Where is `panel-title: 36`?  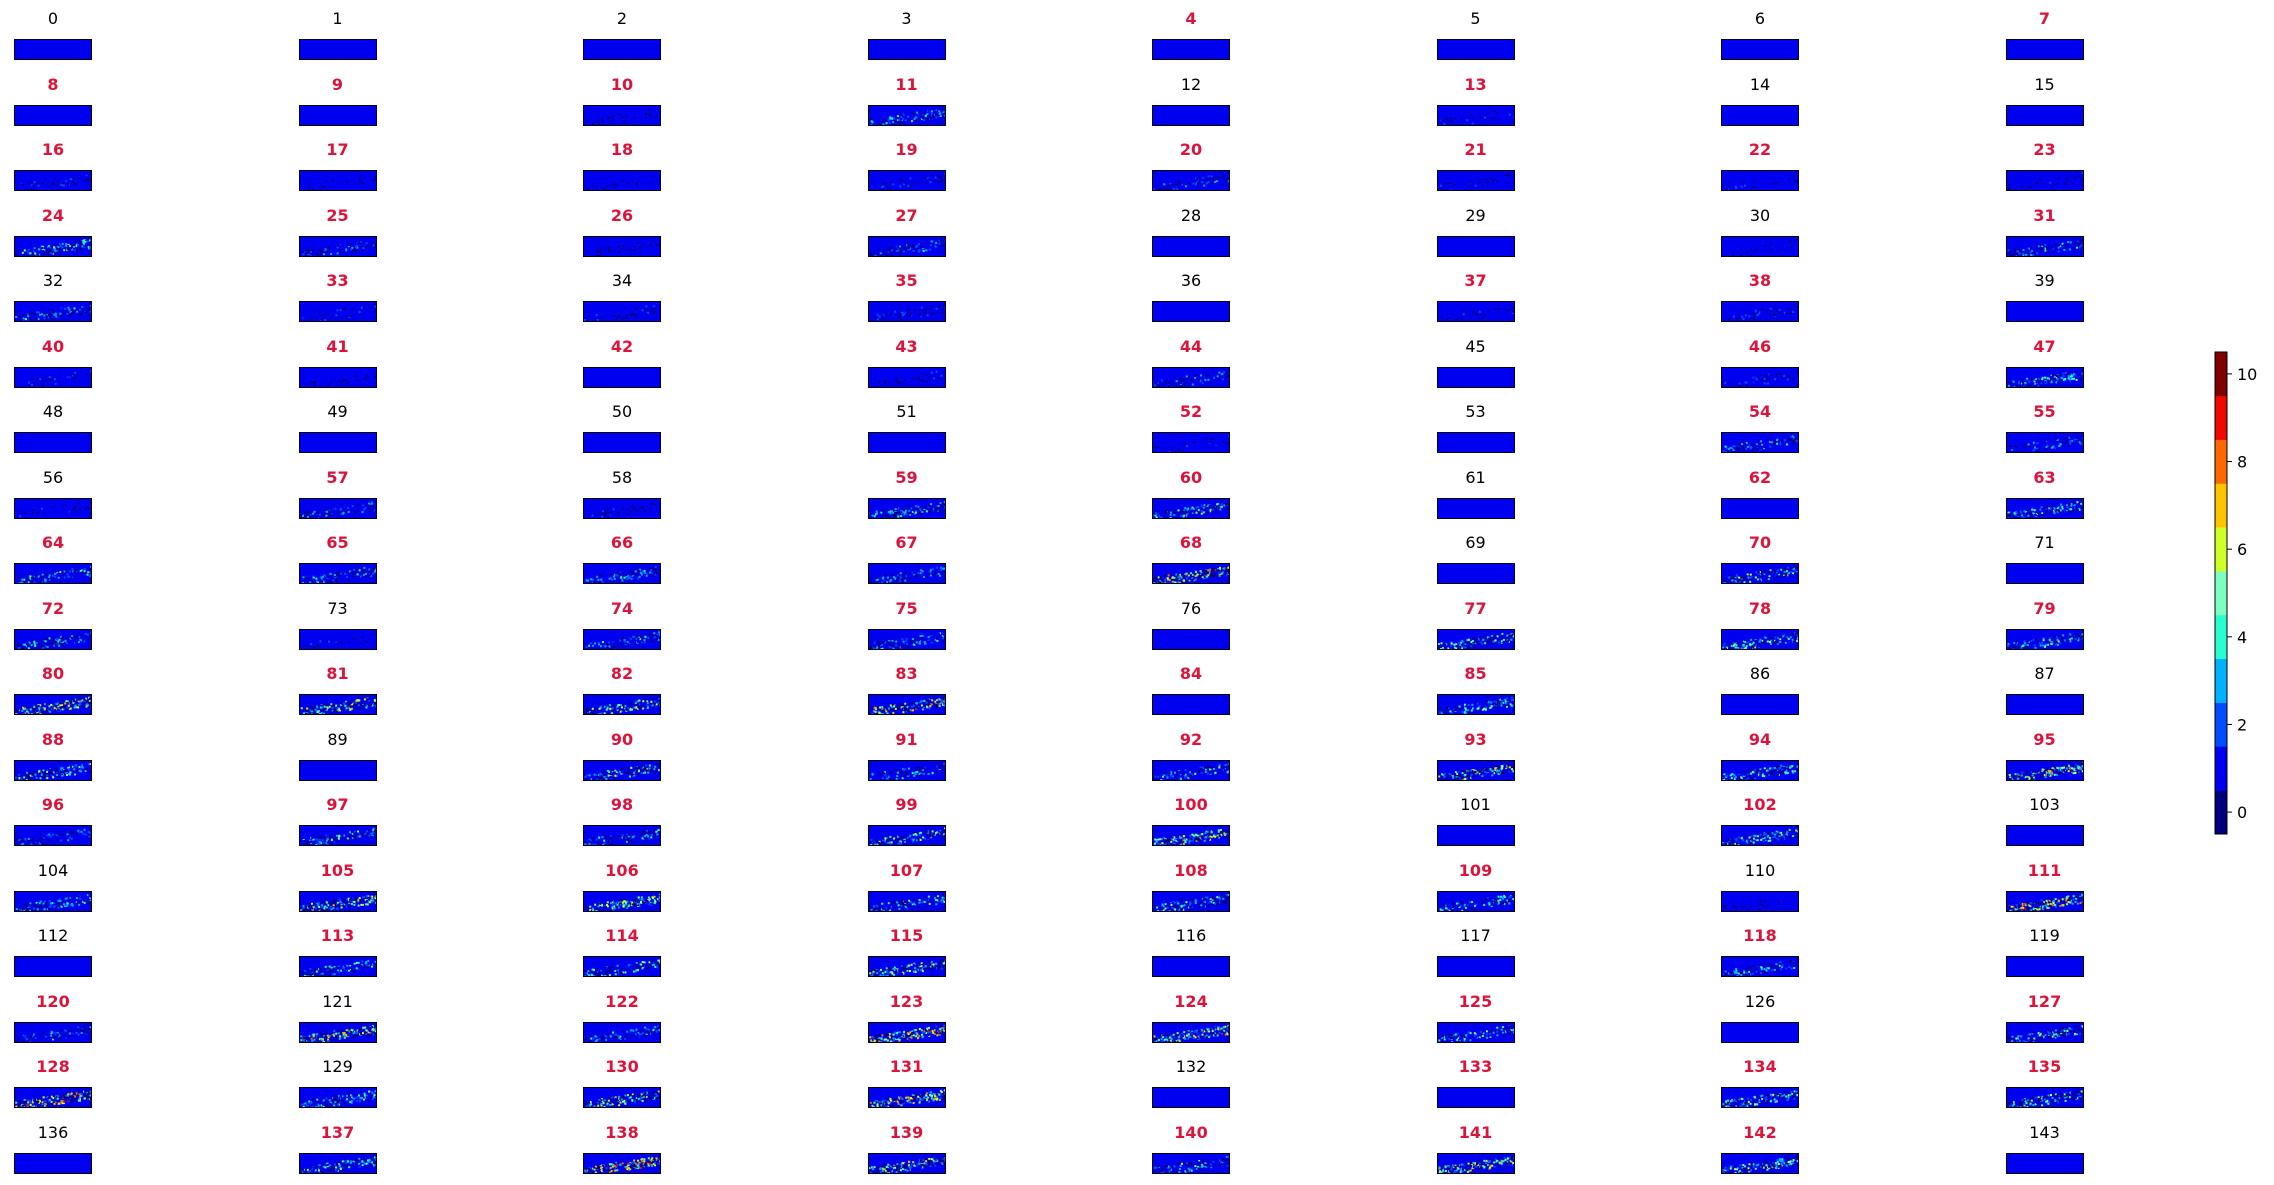
panel-title: 36 is located at coordinates (1191, 280).